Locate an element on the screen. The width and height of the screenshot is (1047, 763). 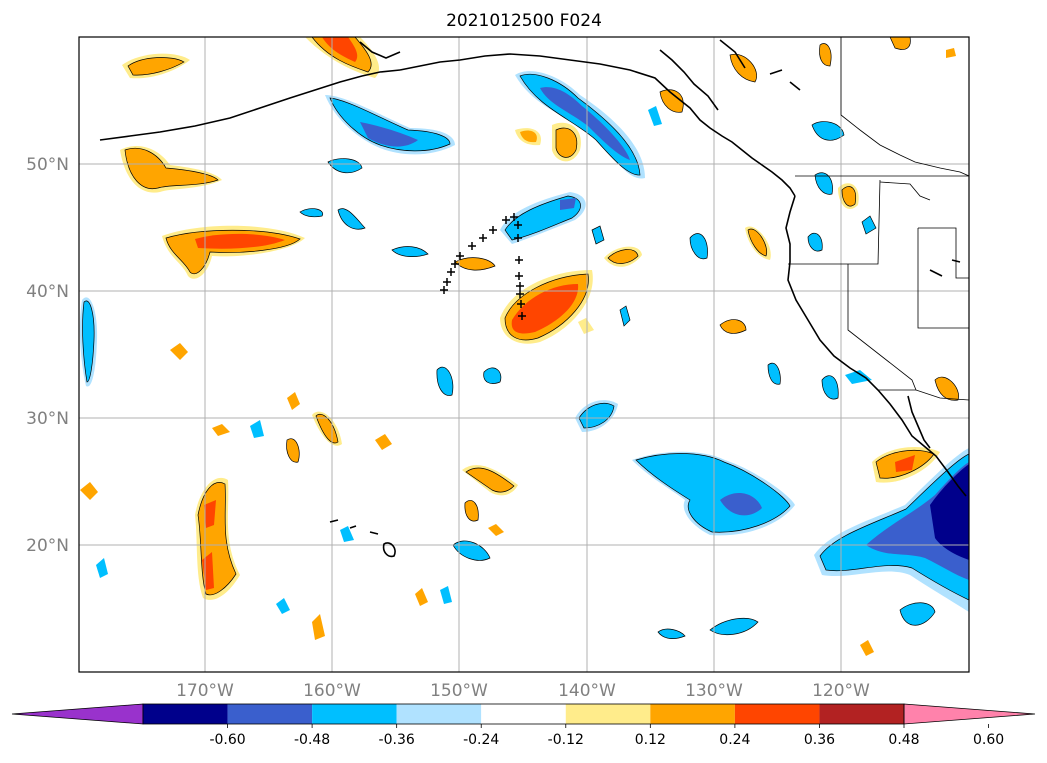
borders is located at coordinates (878, 219).